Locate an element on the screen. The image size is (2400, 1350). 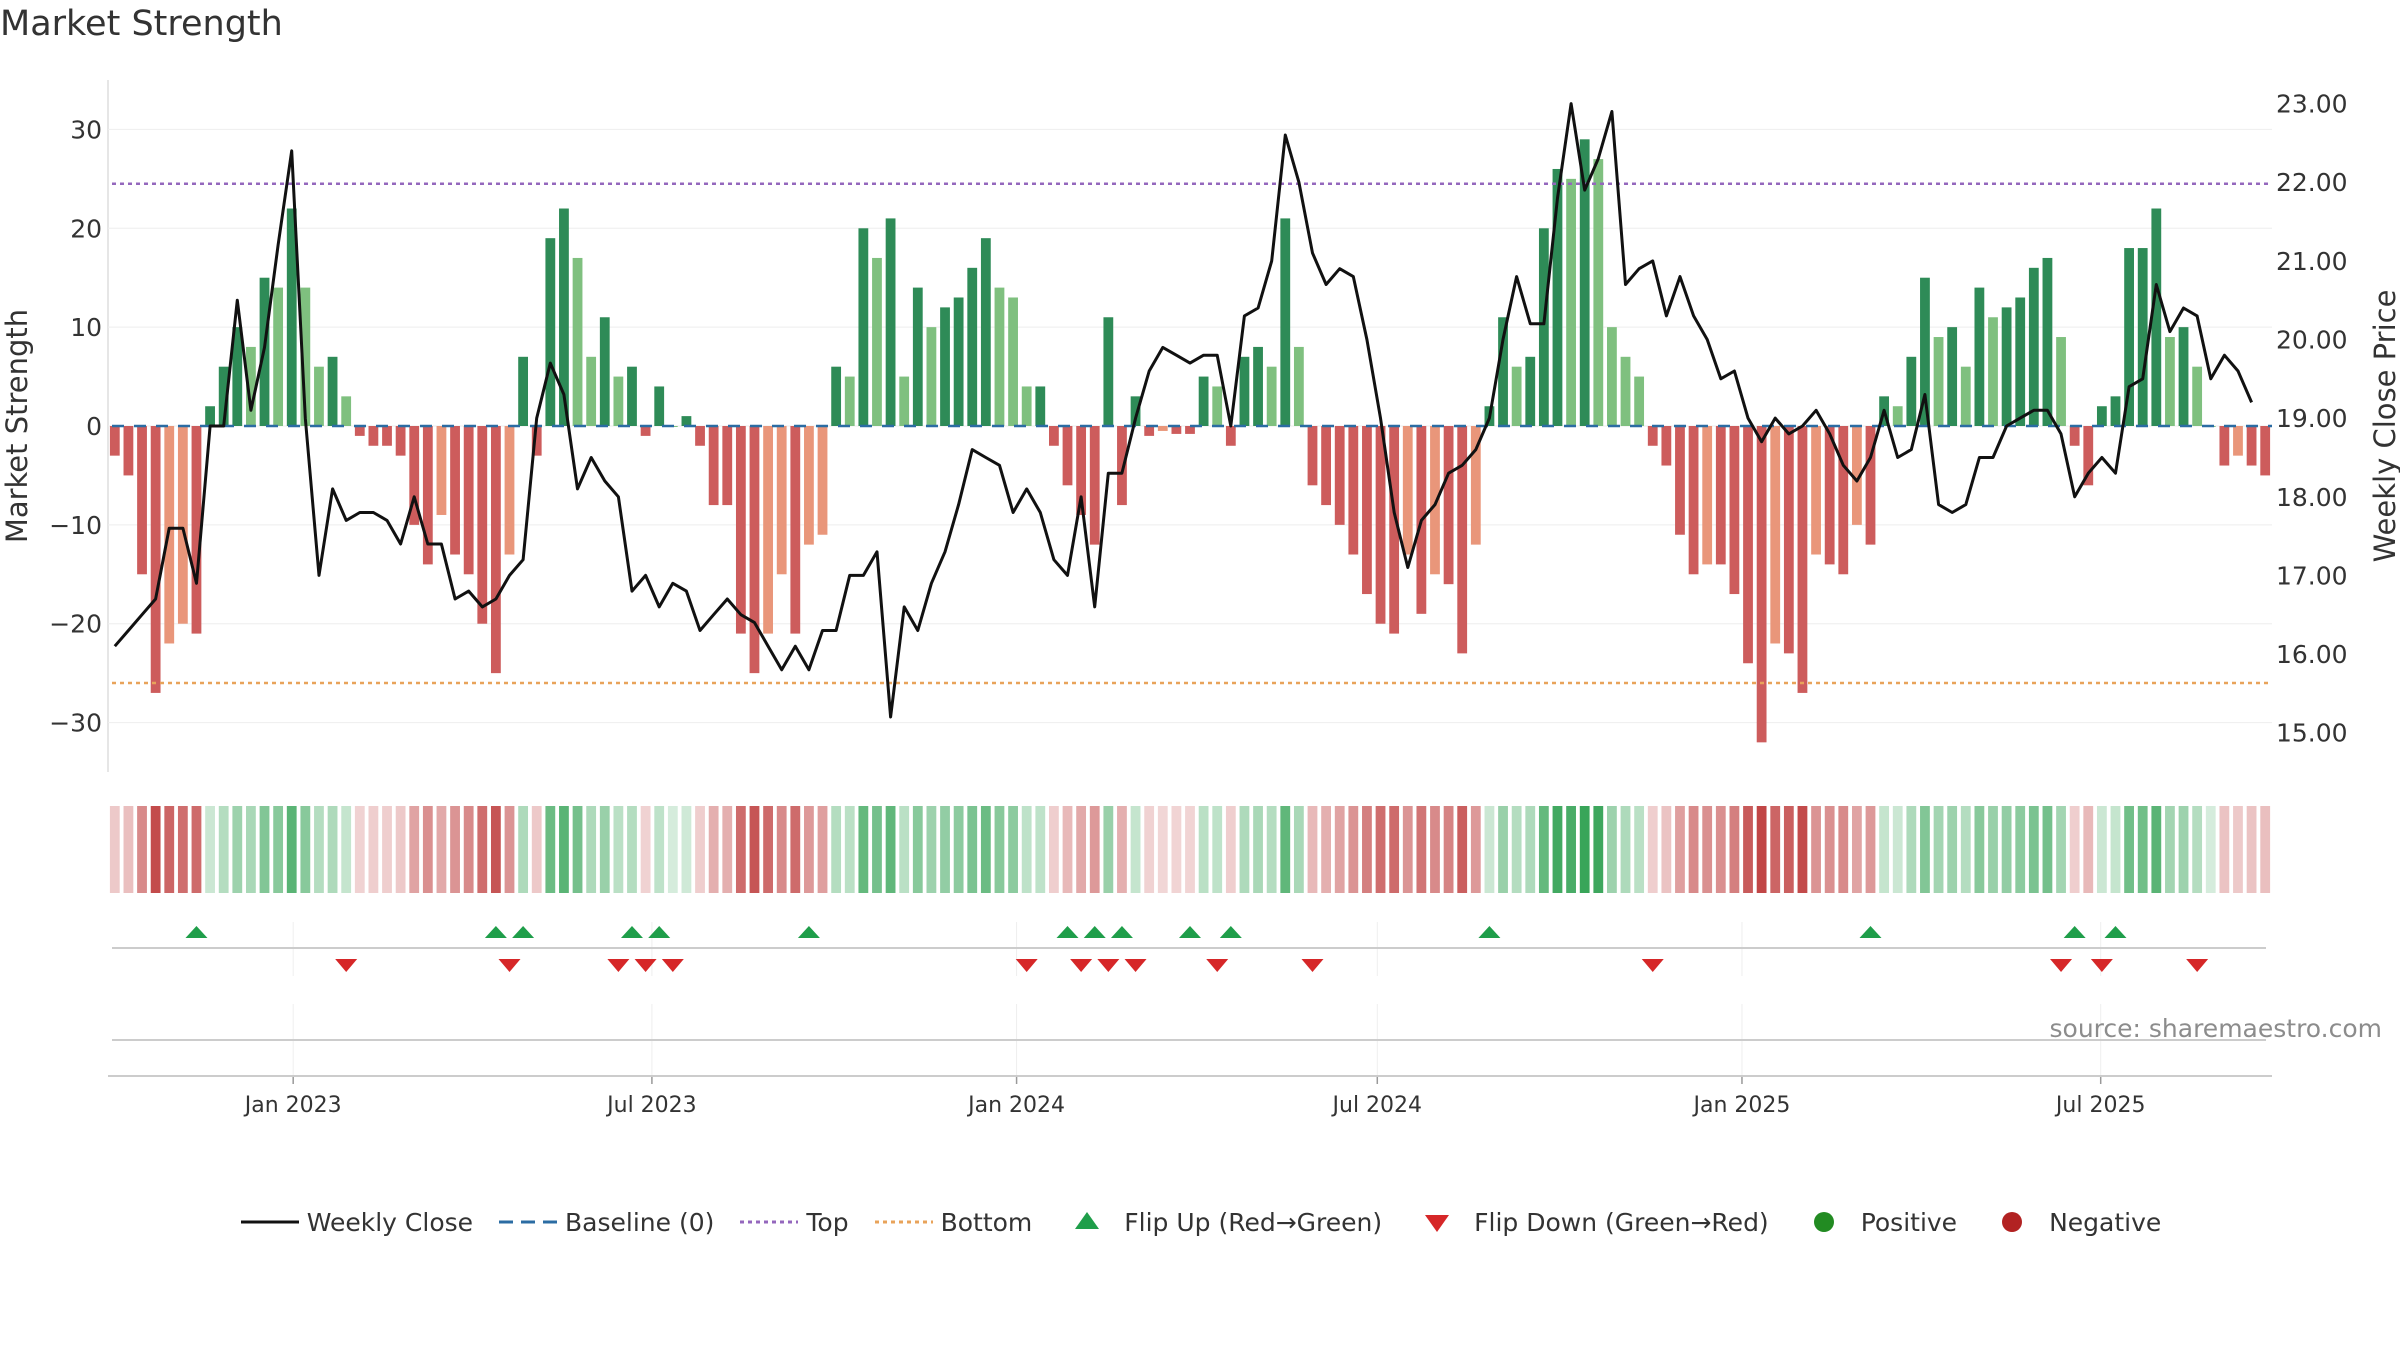
x-tick-label: Jul 2025 is located at coordinates (2100, 1105).